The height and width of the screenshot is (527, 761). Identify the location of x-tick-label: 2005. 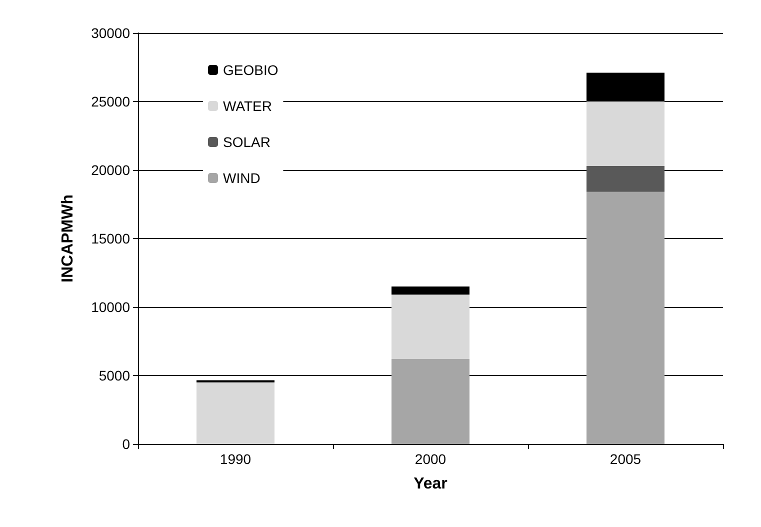
(626, 459).